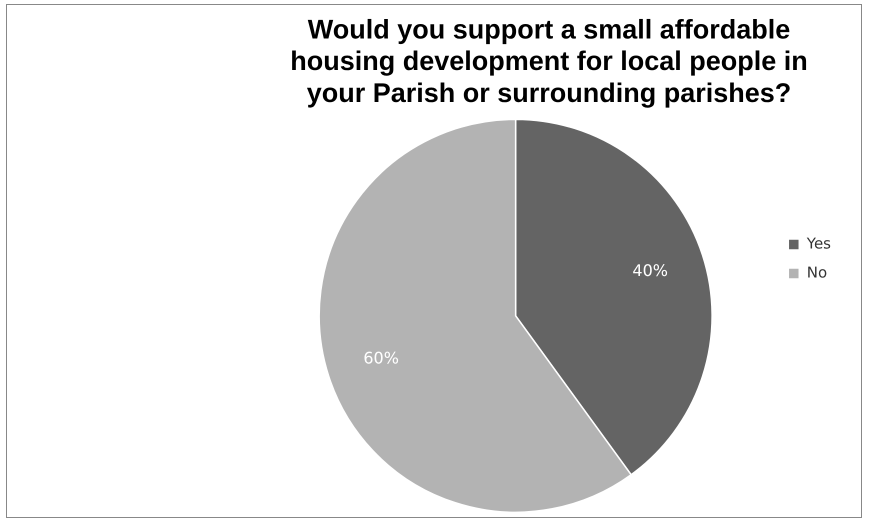  What do you see at coordinates (381, 358) in the screenshot?
I see `data-label: 60%` at bounding box center [381, 358].